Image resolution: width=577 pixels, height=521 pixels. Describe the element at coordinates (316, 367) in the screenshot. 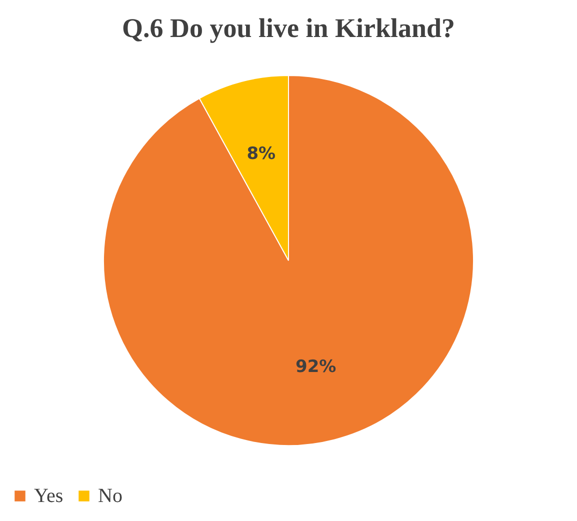

I see `data-label: 92%` at that location.